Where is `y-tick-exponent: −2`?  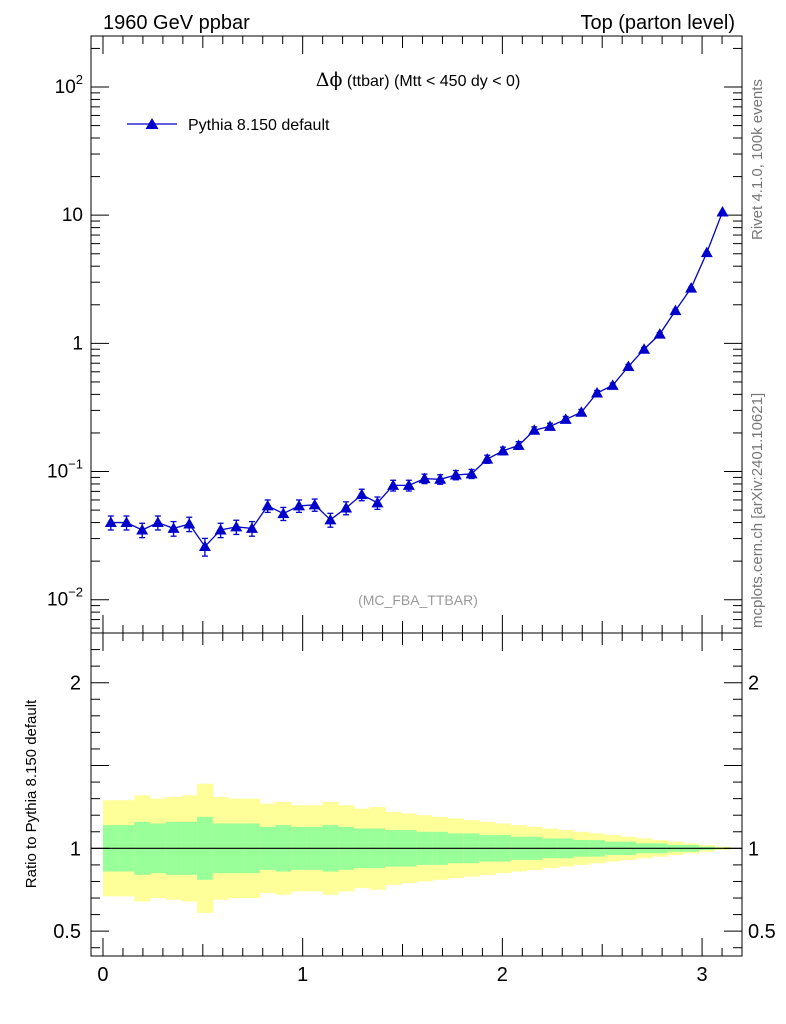
y-tick-exponent: −2 is located at coordinates (75, 592).